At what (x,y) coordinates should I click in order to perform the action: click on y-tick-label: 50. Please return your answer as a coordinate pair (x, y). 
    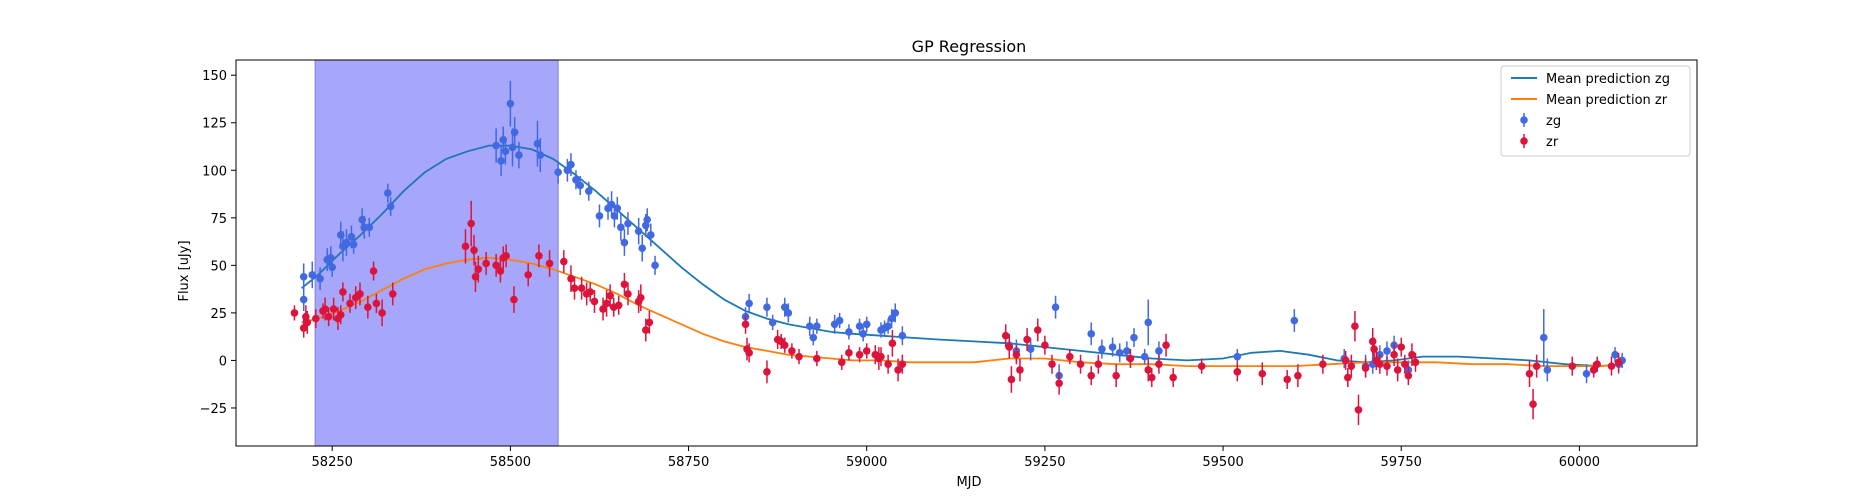
    Looking at the image, I should click on (218, 266).